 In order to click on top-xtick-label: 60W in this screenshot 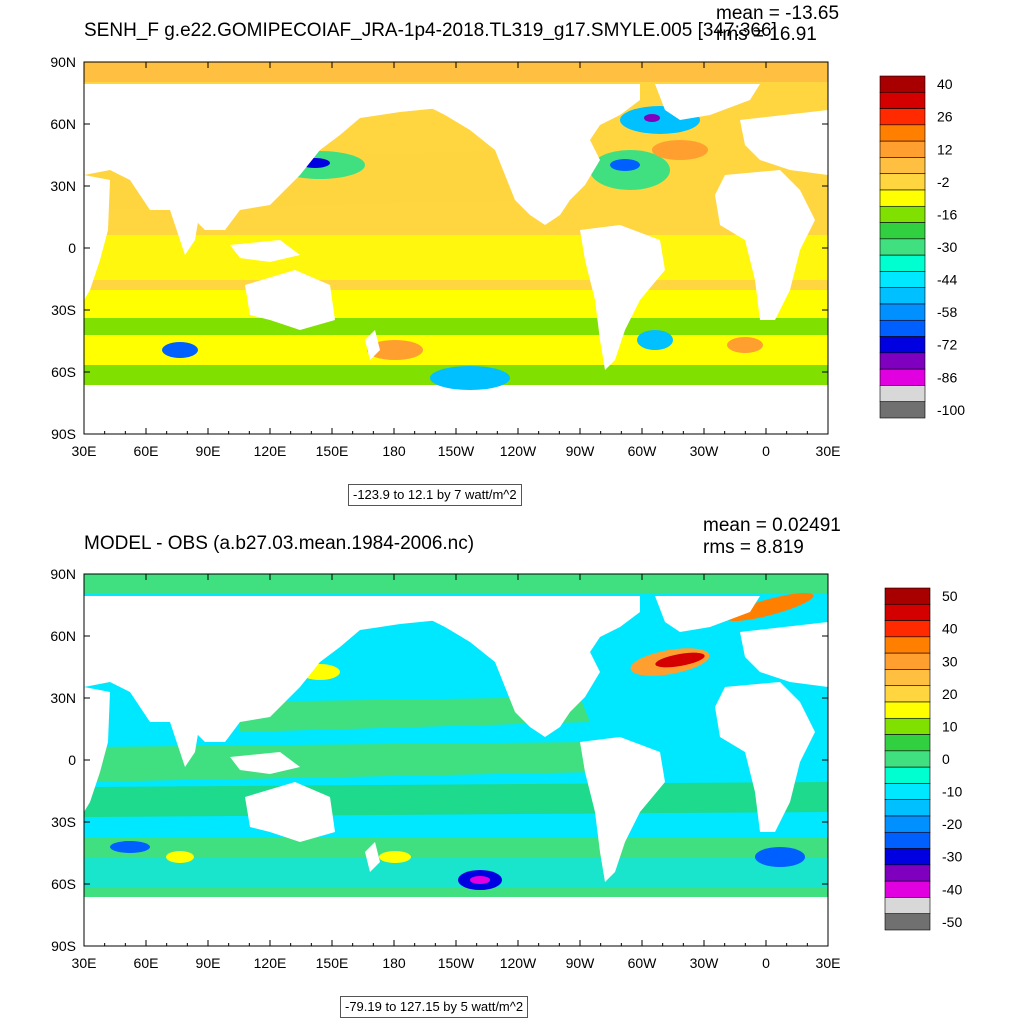, I will do `click(643, 451)`.